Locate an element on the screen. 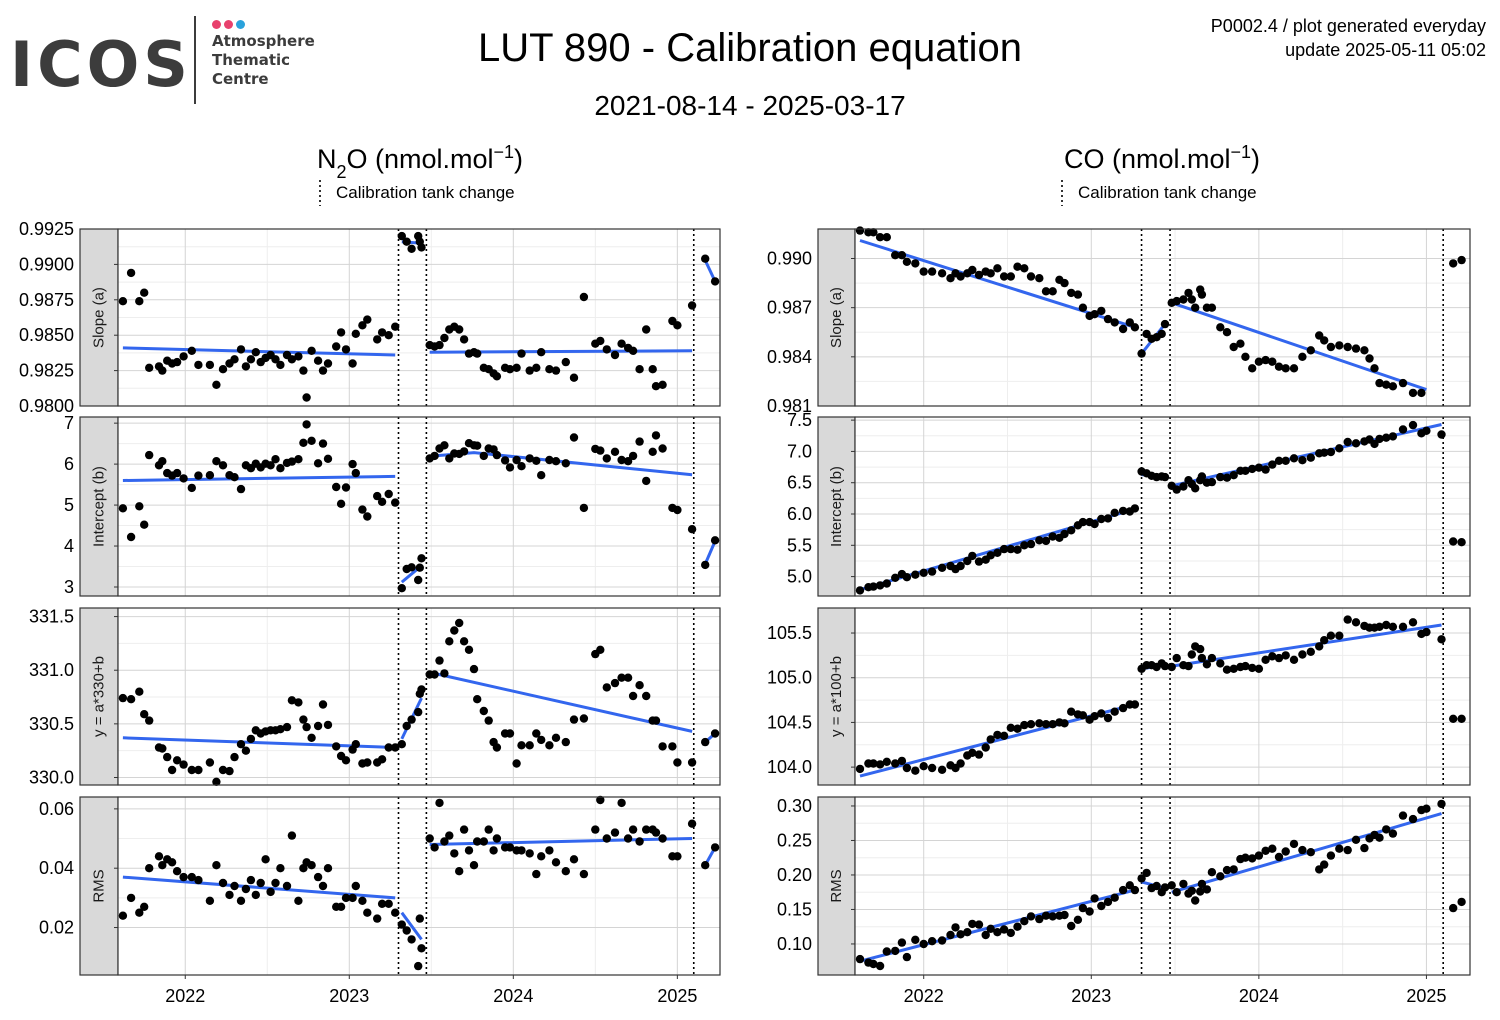 Image resolution: width=1500 pixels, height=1020 pixels. column-title: CO (nmol.mol−1) is located at coordinates (1162, 158).